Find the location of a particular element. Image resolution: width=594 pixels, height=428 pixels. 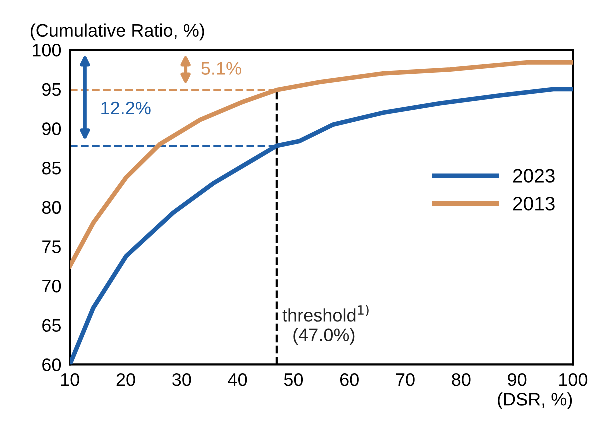

annotation: threshold$^{1)}$ (47.0%) is located at coordinates (325, 325).